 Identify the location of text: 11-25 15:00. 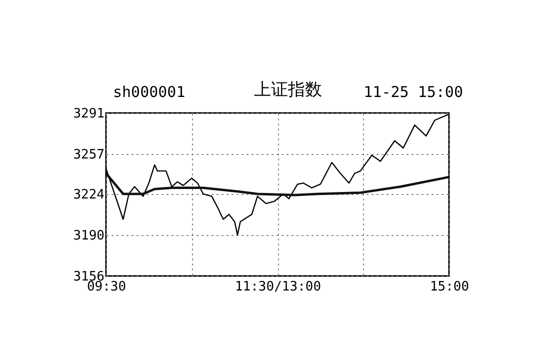
(413, 92).